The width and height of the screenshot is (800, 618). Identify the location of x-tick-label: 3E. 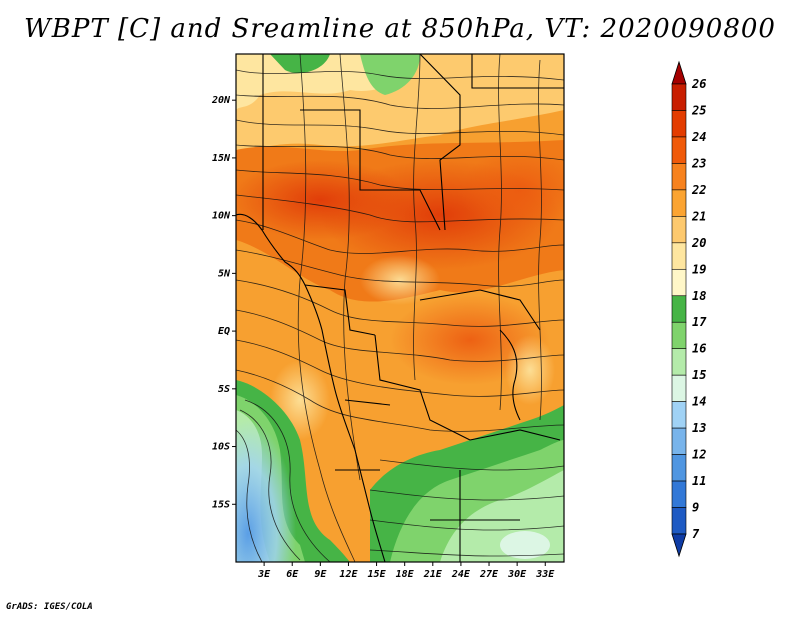
(264, 574).